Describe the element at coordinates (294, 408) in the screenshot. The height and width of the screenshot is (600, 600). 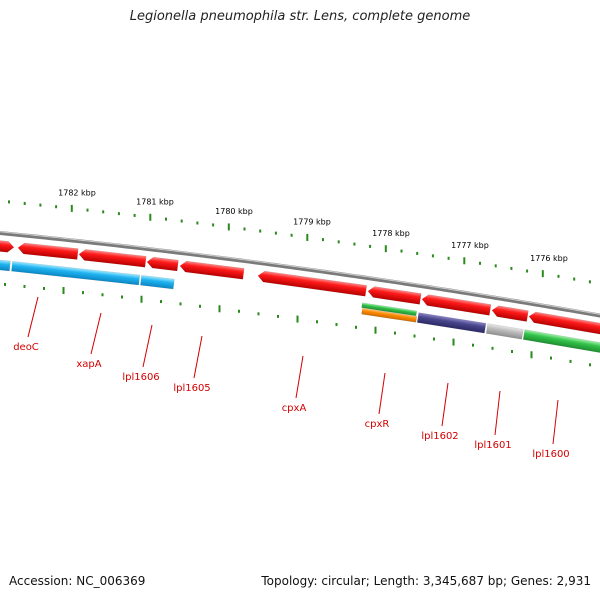
I see `gene-label: cpxA` at that location.